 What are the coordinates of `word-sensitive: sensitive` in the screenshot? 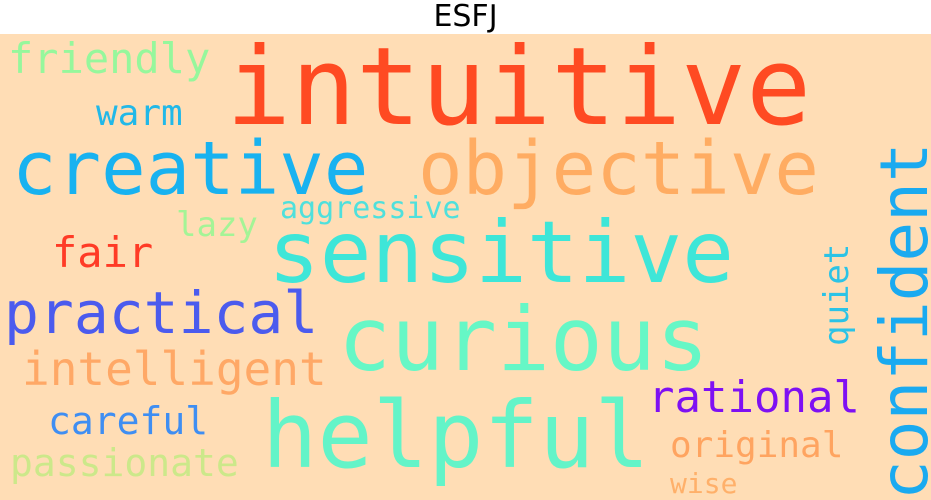 It's located at (501, 253).